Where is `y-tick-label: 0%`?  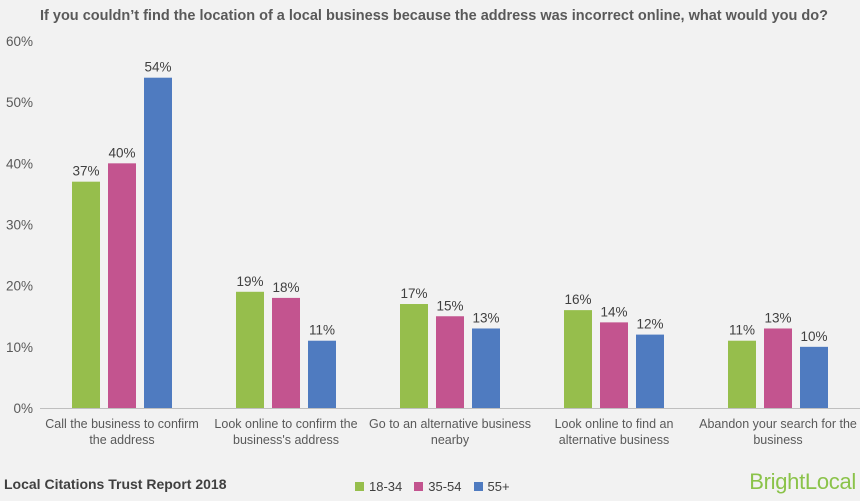 y-tick-label: 0% is located at coordinates (23, 408).